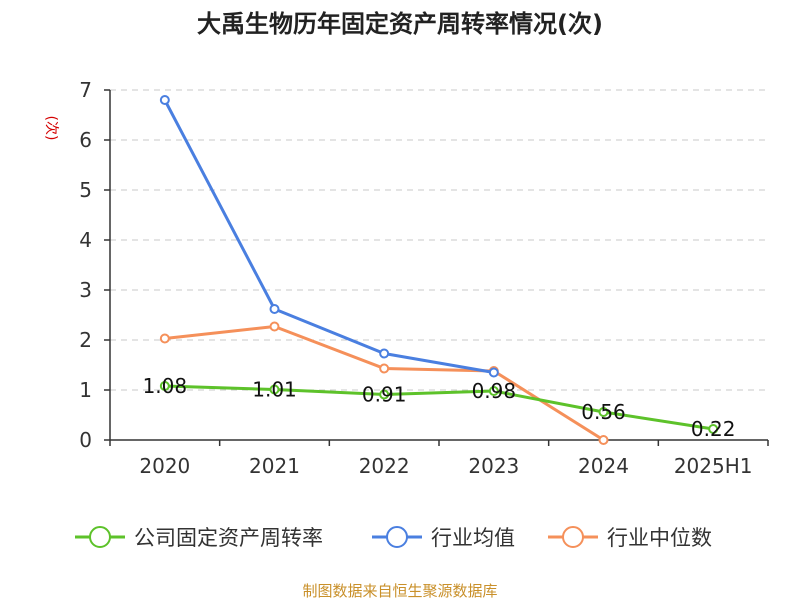  What do you see at coordinates (85, 390) in the screenshot?
I see `y-tick-label: 1` at bounding box center [85, 390].